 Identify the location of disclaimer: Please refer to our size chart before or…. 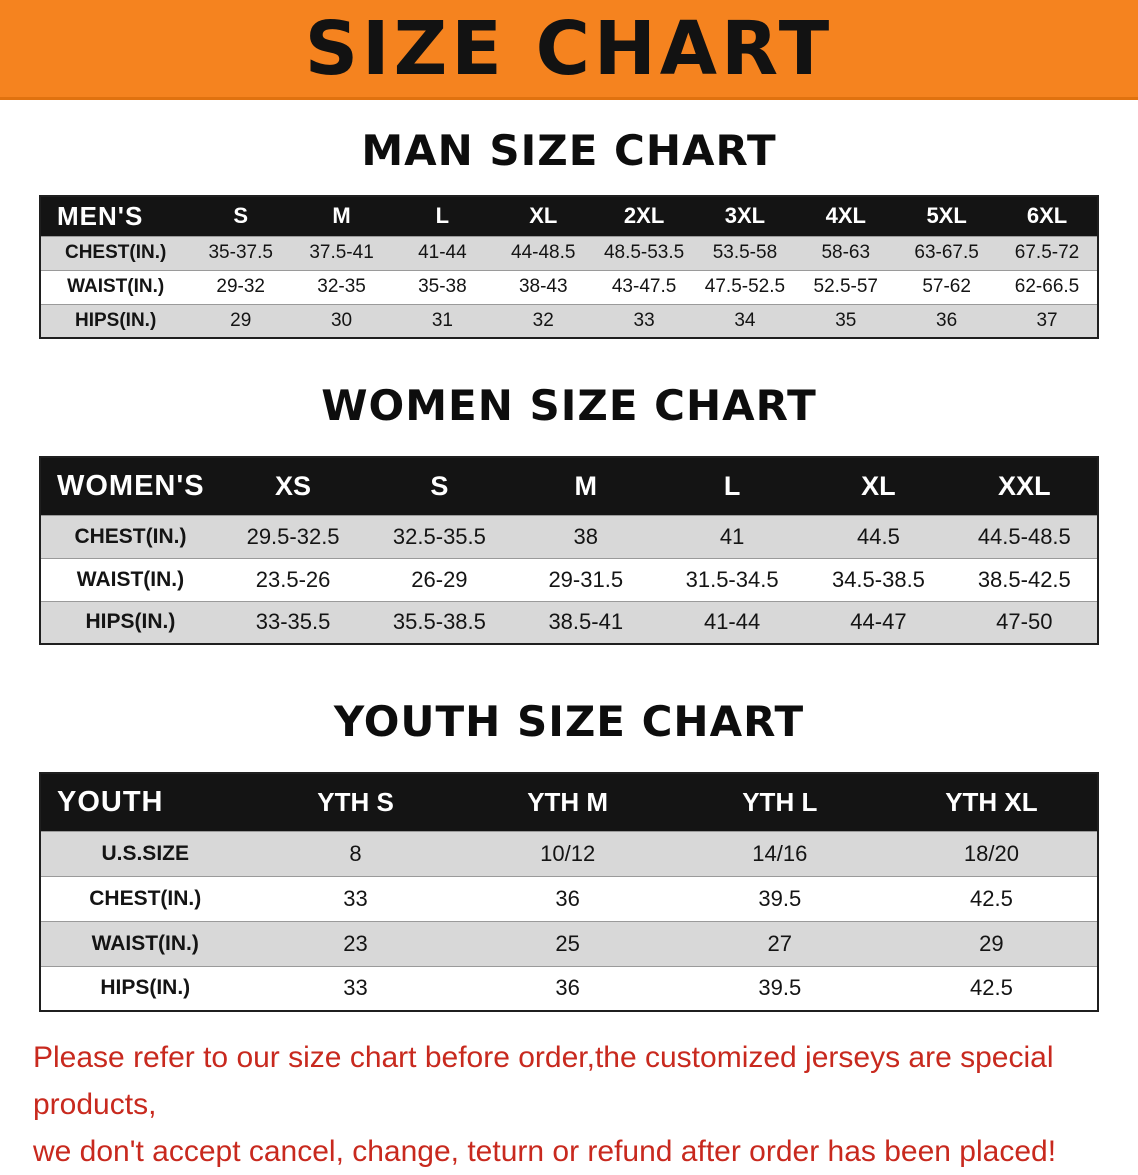
(569, 1104).